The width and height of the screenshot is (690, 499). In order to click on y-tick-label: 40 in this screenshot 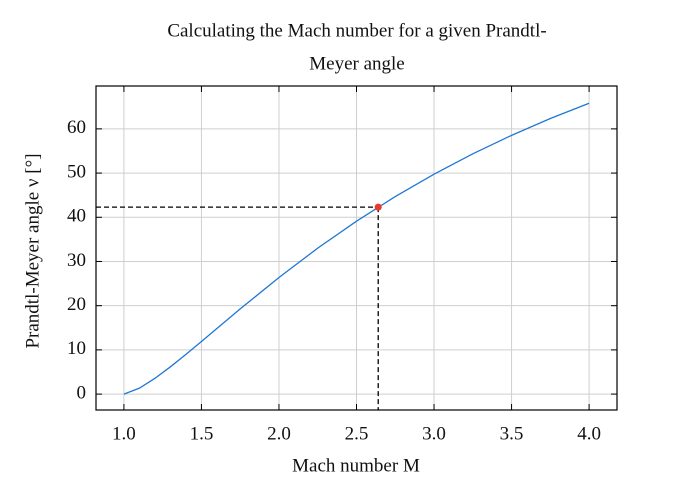, I will do `click(76, 216)`.